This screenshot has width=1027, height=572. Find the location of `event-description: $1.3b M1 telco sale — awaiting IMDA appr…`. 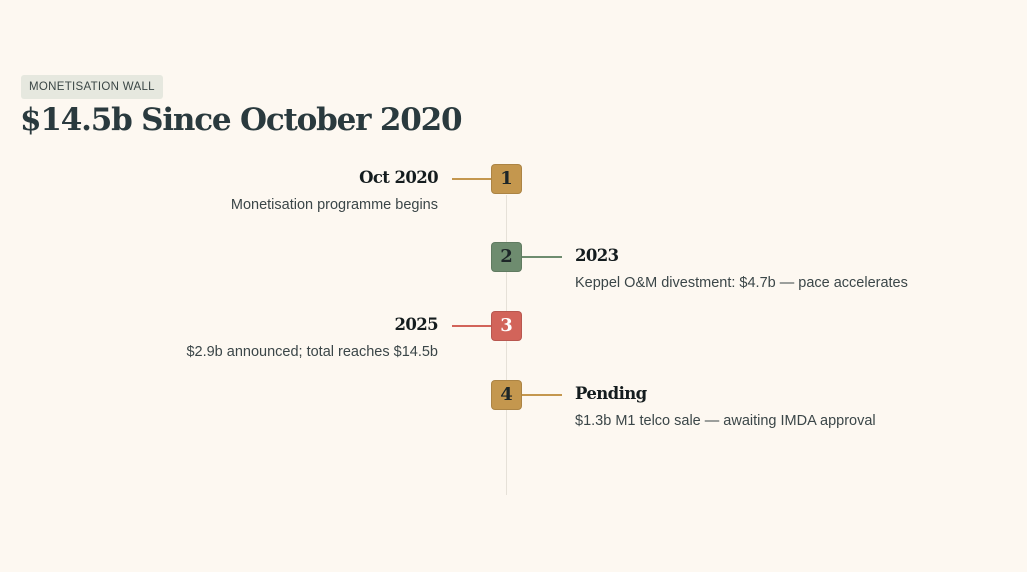

event-description: $1.3b M1 telco sale — awaiting IMDA appr… is located at coordinates (725, 421).